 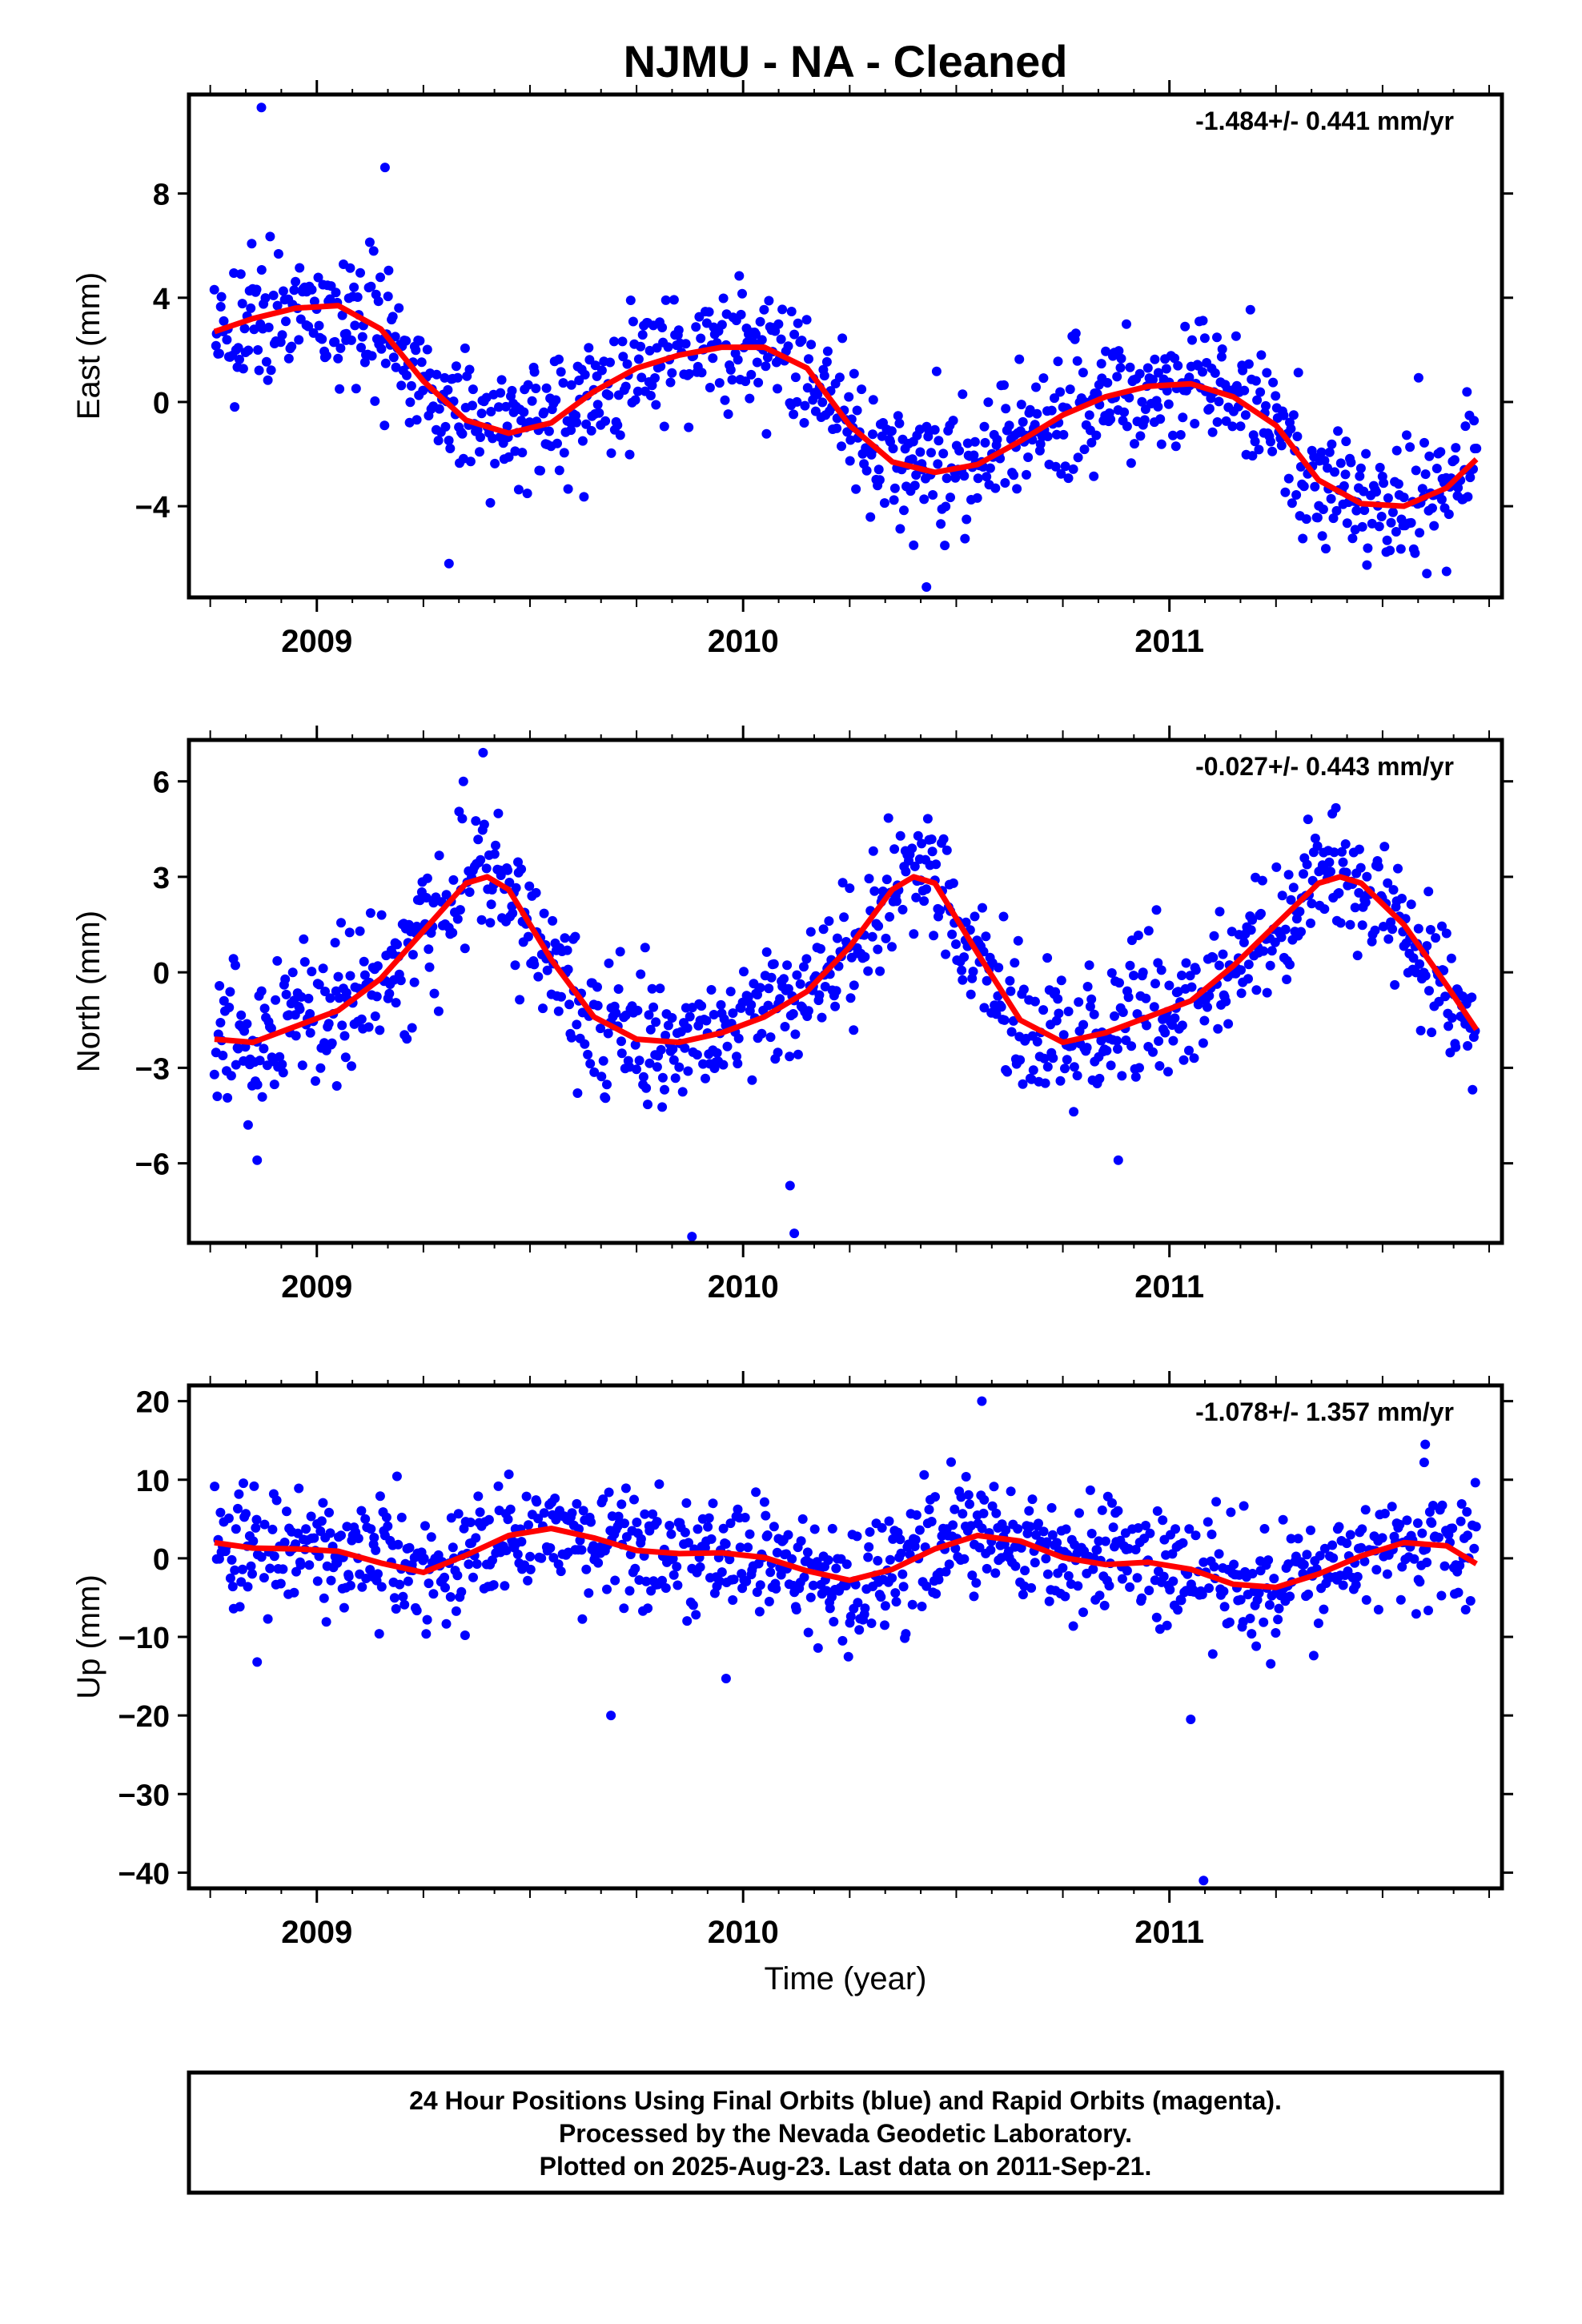 What do you see at coordinates (1169, 1287) in the screenshot?
I see `north-xtick-label: 2011` at bounding box center [1169, 1287].